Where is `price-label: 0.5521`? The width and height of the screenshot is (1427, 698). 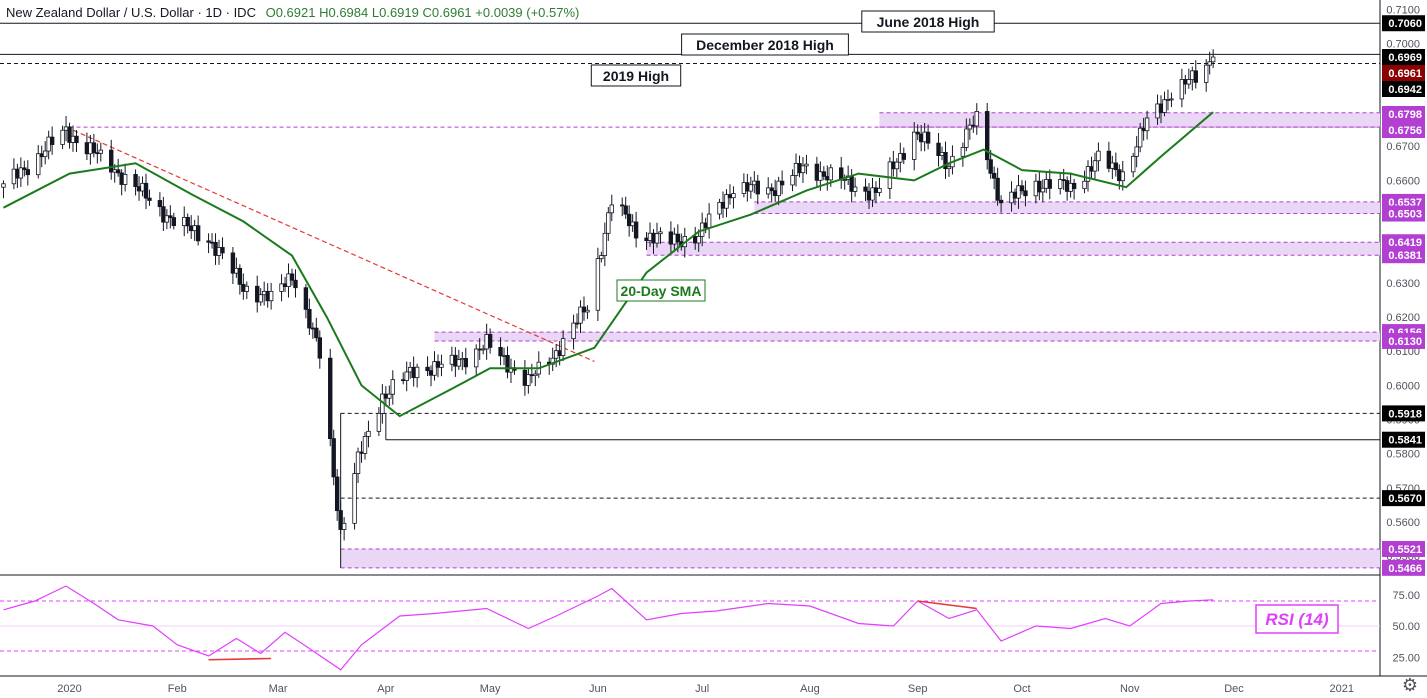 price-label: 0.5521 is located at coordinates (1405, 550).